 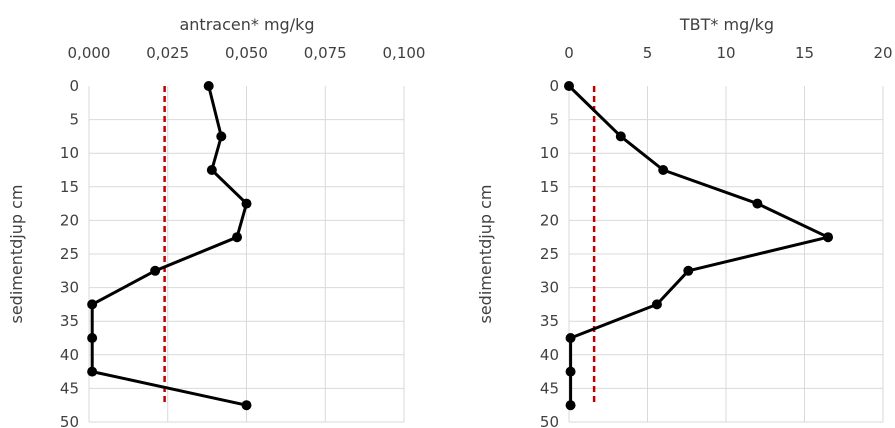 I want to click on series-line, so click(x=169, y=246).